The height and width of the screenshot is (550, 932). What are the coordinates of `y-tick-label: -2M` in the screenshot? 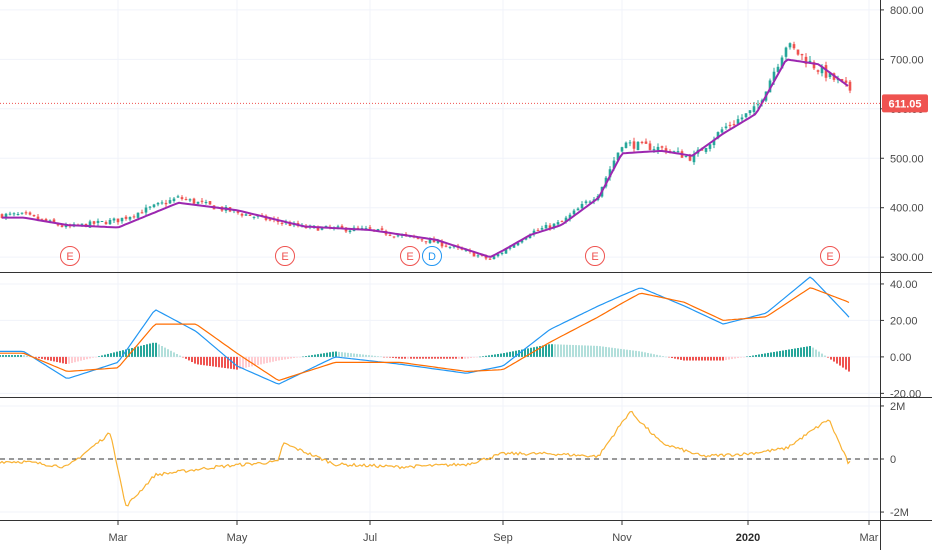 It's located at (899, 513).